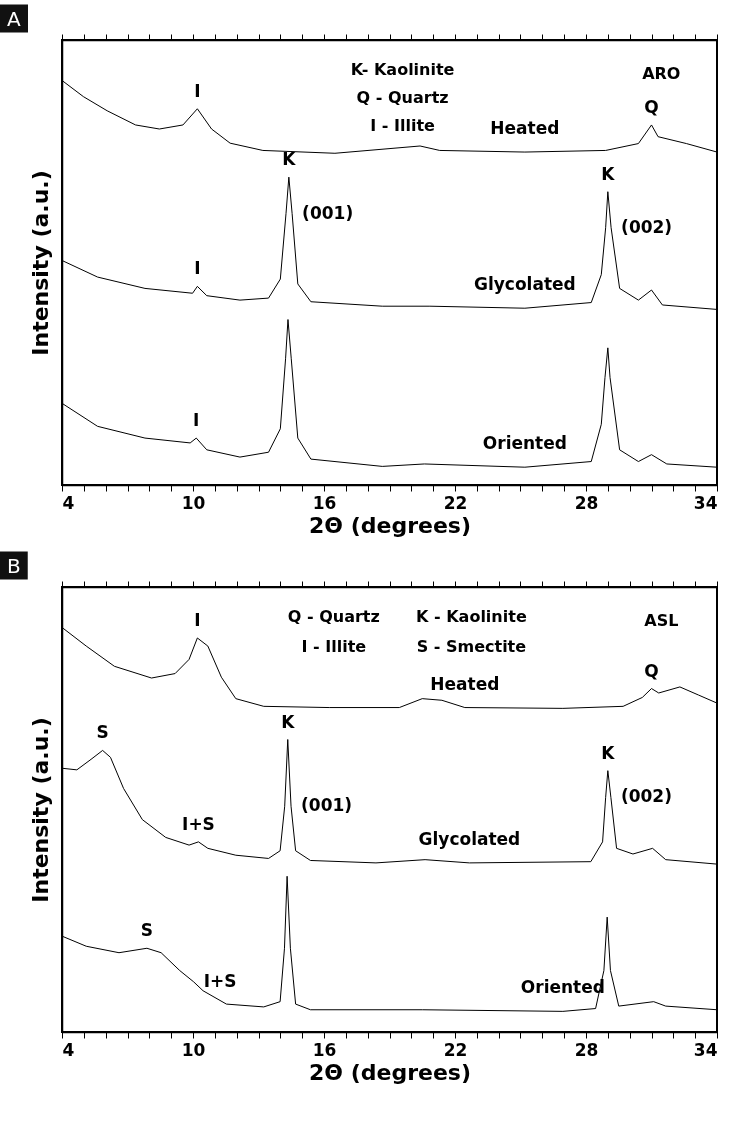  I want to click on text: K - Kaolinite, so click(471, 616).